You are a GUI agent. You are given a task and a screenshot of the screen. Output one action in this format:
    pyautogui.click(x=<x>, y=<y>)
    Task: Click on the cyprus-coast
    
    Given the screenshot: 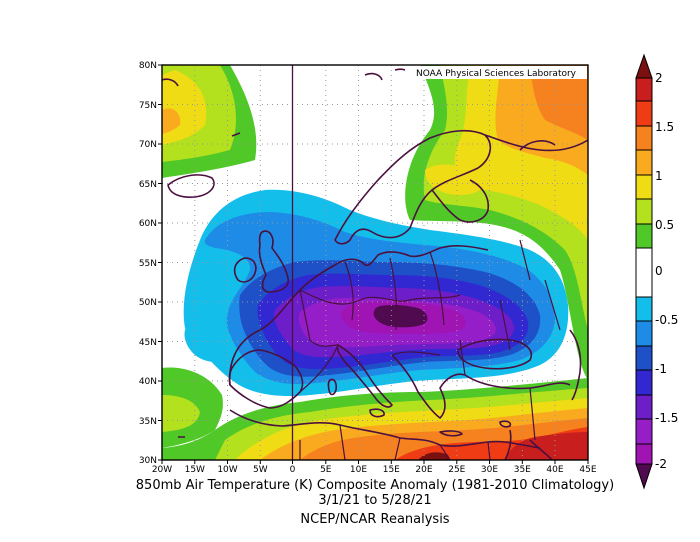 What is the action you would take?
    pyautogui.click(x=505, y=424)
    